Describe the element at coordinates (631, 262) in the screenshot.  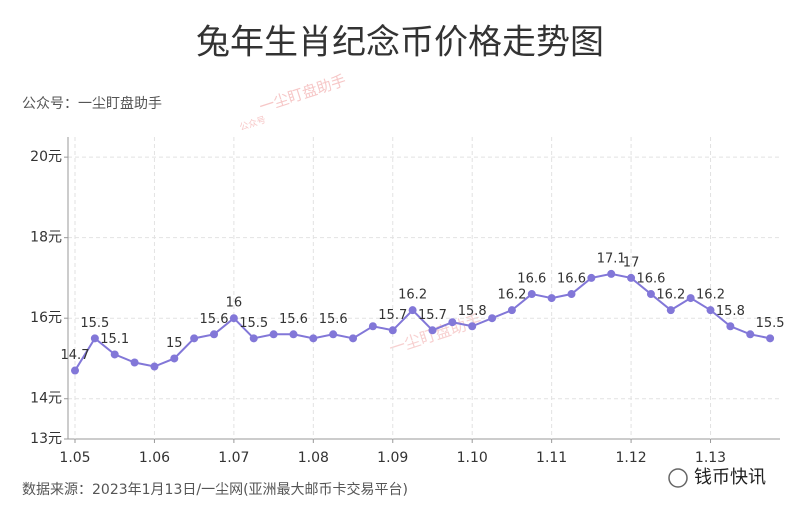
I see `value-label: 17` at that location.